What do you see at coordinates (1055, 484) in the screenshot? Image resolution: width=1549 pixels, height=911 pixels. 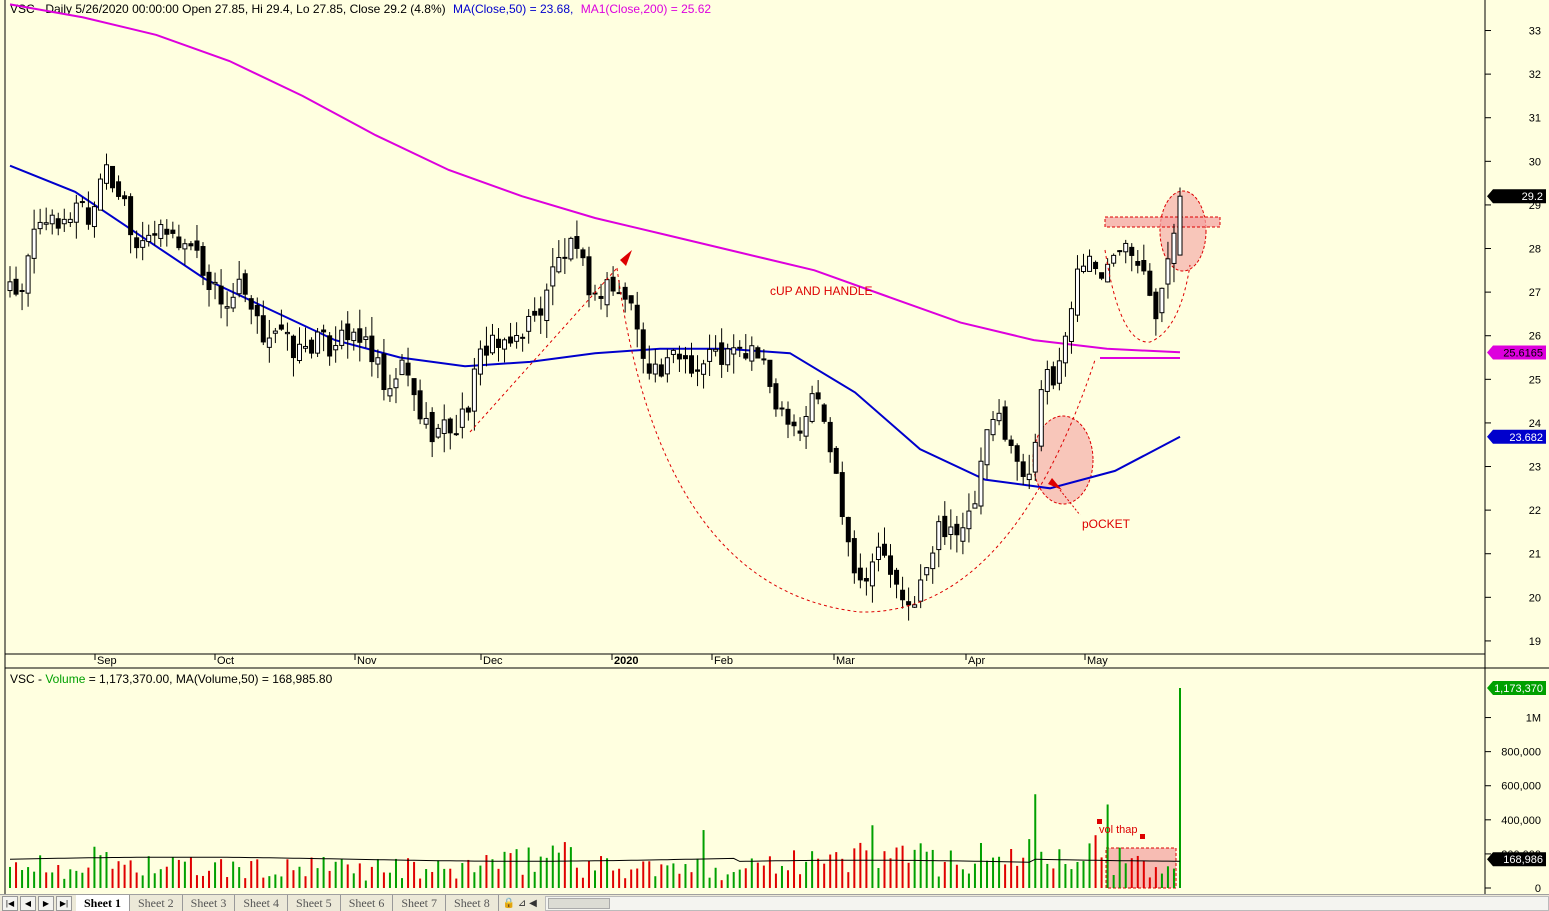 I see `pocket-arrow-icon` at bounding box center [1055, 484].